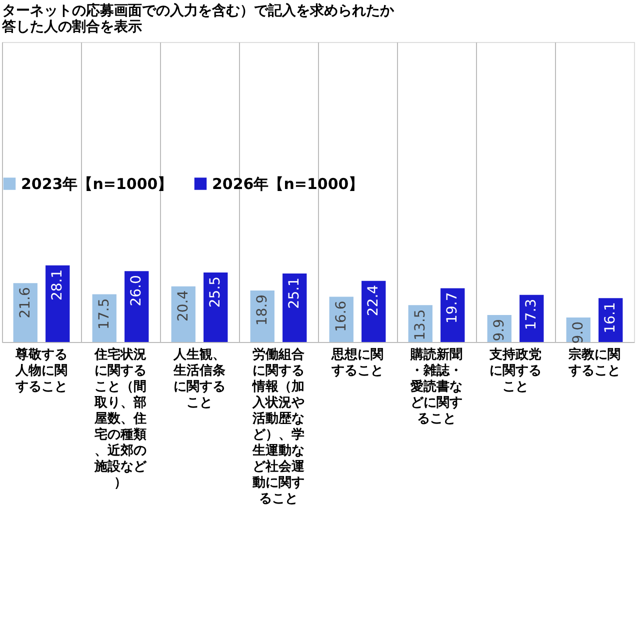  What do you see at coordinates (294, 293) in the screenshot?
I see `data-label: 25.1` at bounding box center [294, 293].